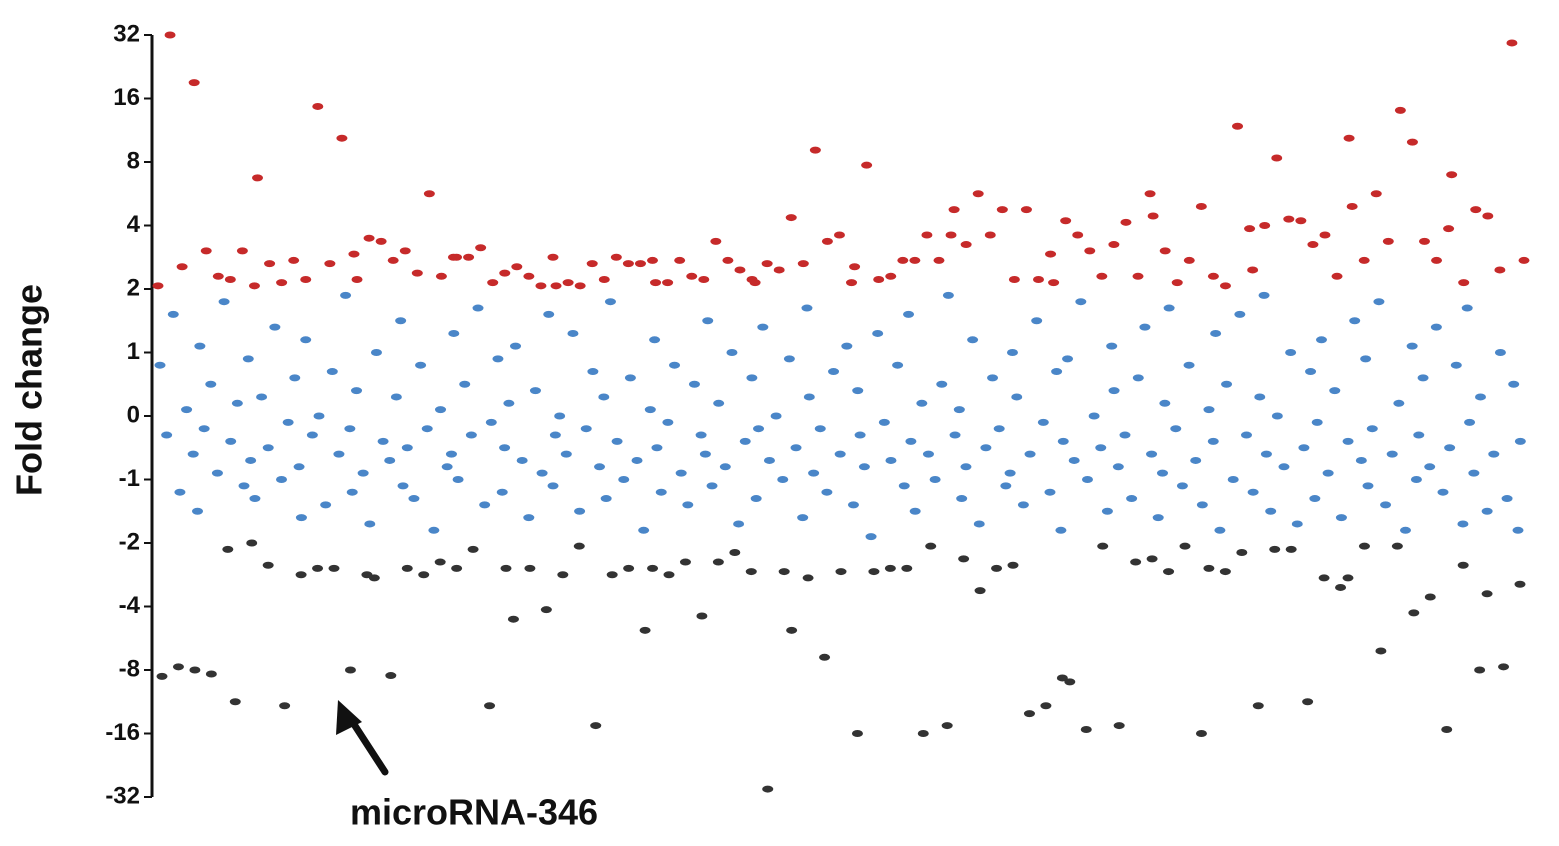  Describe the element at coordinates (133, 160) in the screenshot. I see `y-tick-label: 8` at that location.